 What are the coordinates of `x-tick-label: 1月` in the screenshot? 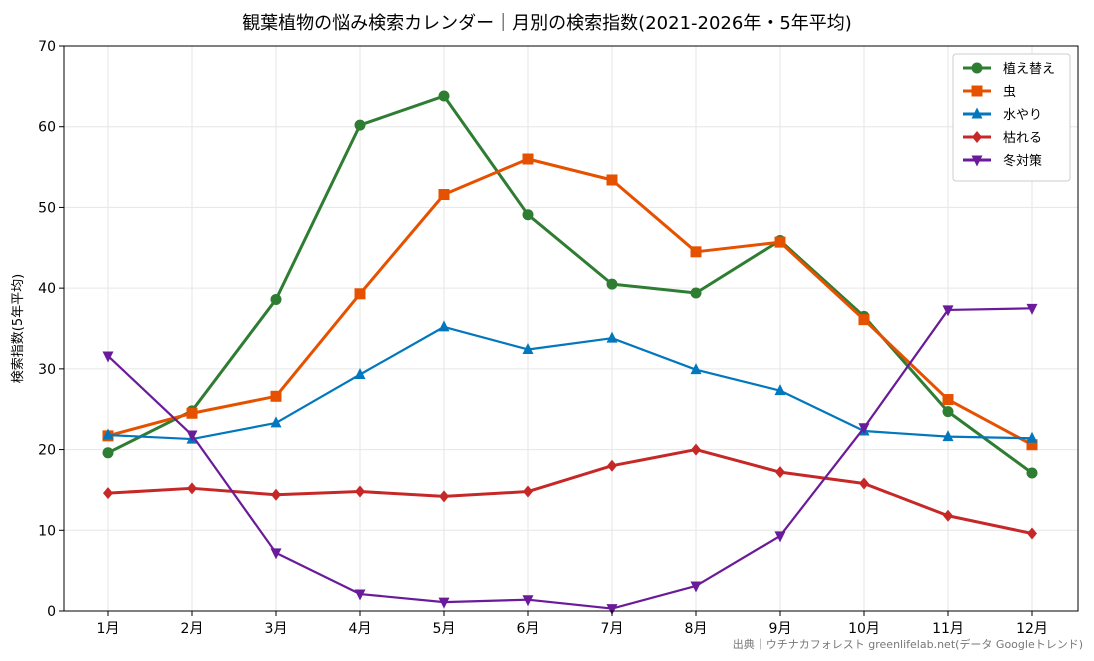 It's located at (108, 629).